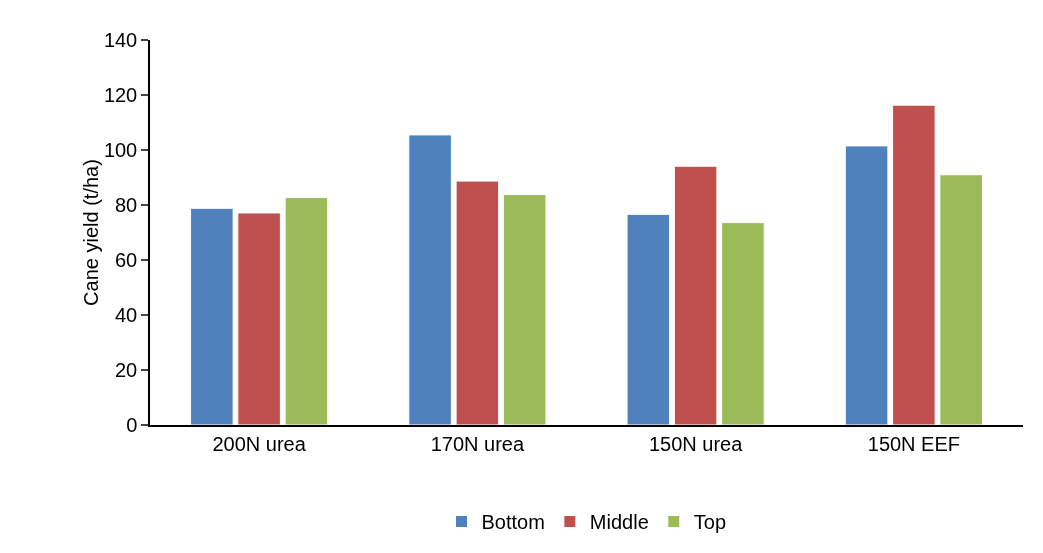  Describe the element at coordinates (710, 522) in the screenshot. I see `legend-label: Top` at that location.